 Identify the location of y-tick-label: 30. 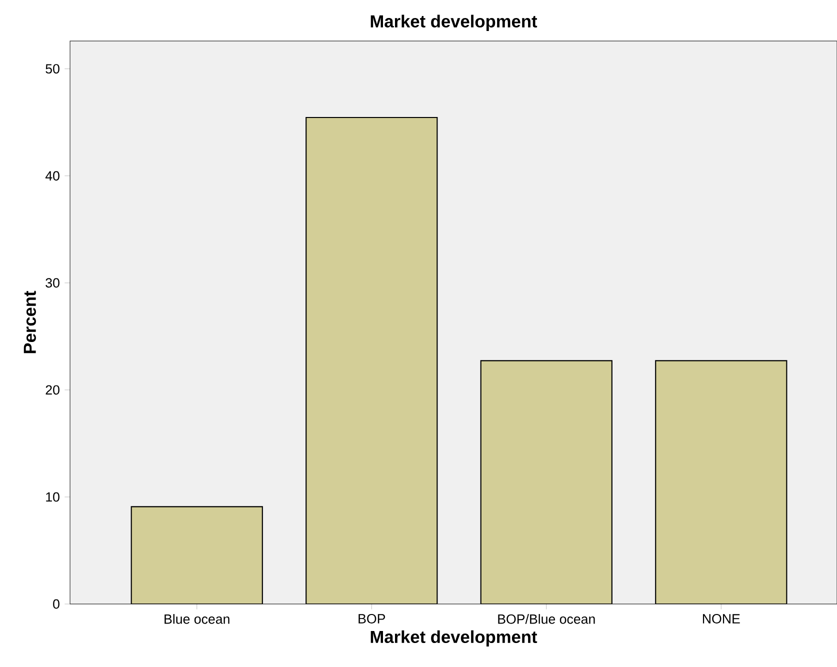
(53, 283).